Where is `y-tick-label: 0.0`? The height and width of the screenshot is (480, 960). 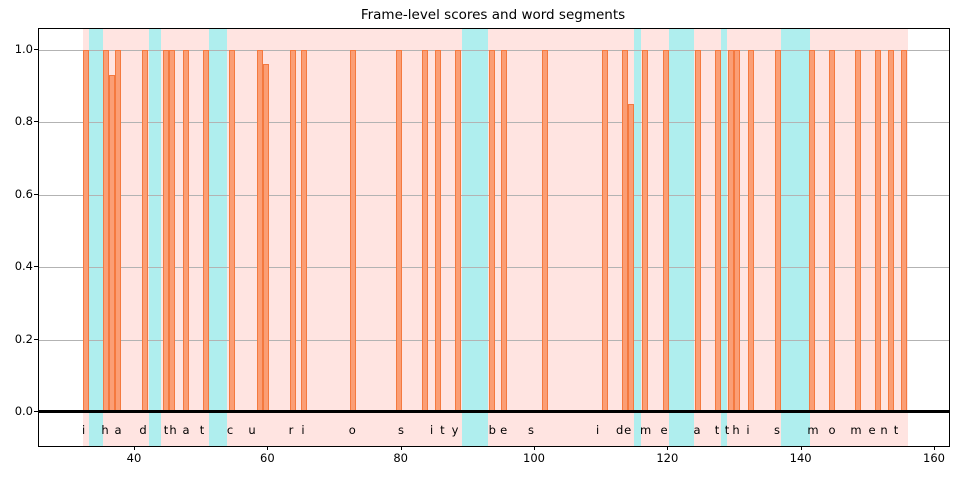 y-tick-label: 0.0 is located at coordinates (23, 410).